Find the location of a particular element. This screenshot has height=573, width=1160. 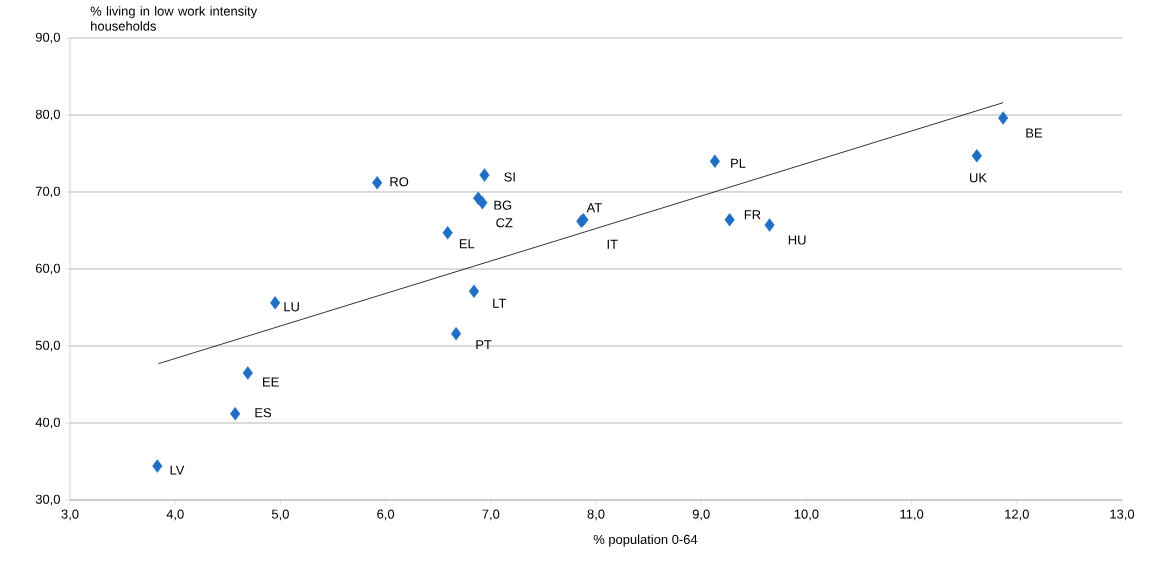

x-tick-label: 5,0 is located at coordinates (280, 515).